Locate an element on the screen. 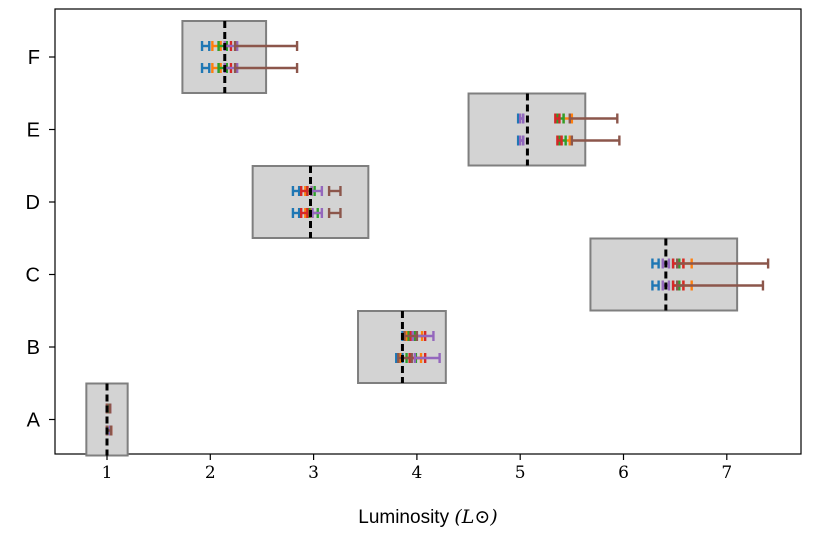 This screenshot has width=822, height=548. x-tick-label-2: 2 is located at coordinates (210, 473).